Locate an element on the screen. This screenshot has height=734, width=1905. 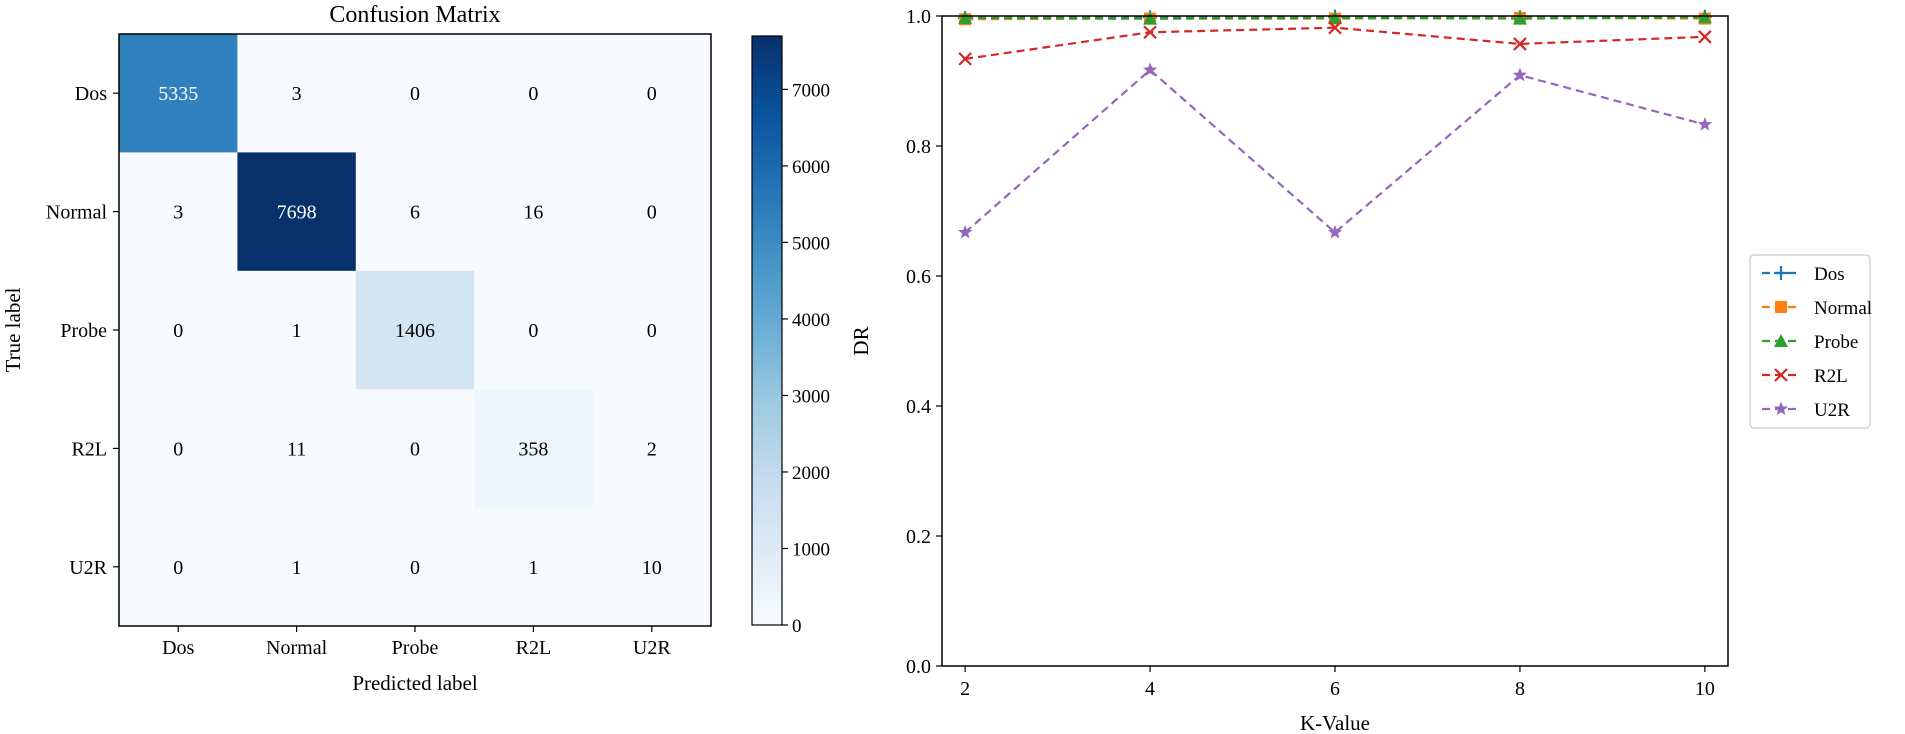
legend-label: Dos is located at coordinates (1829, 274).